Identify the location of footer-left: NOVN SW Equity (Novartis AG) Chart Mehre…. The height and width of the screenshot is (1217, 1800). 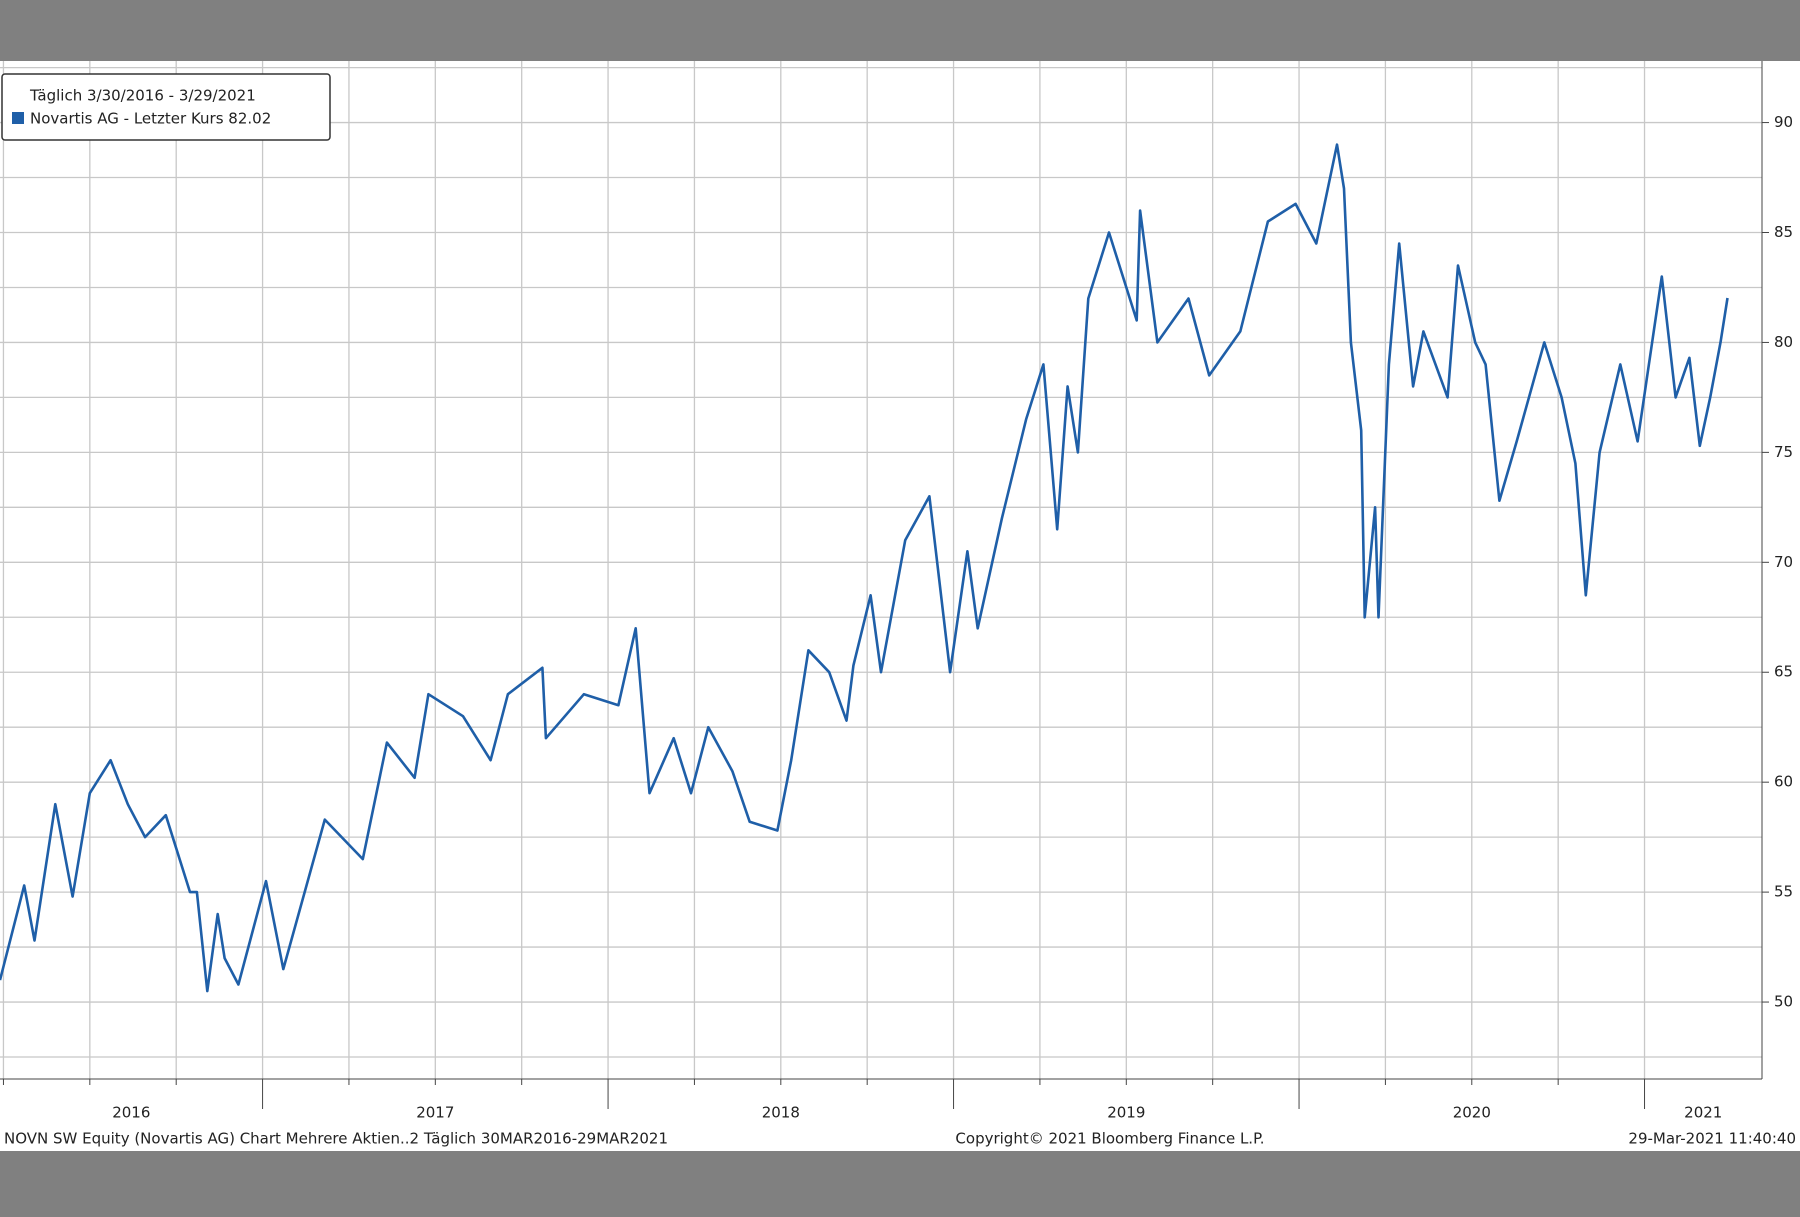
(336, 1139).